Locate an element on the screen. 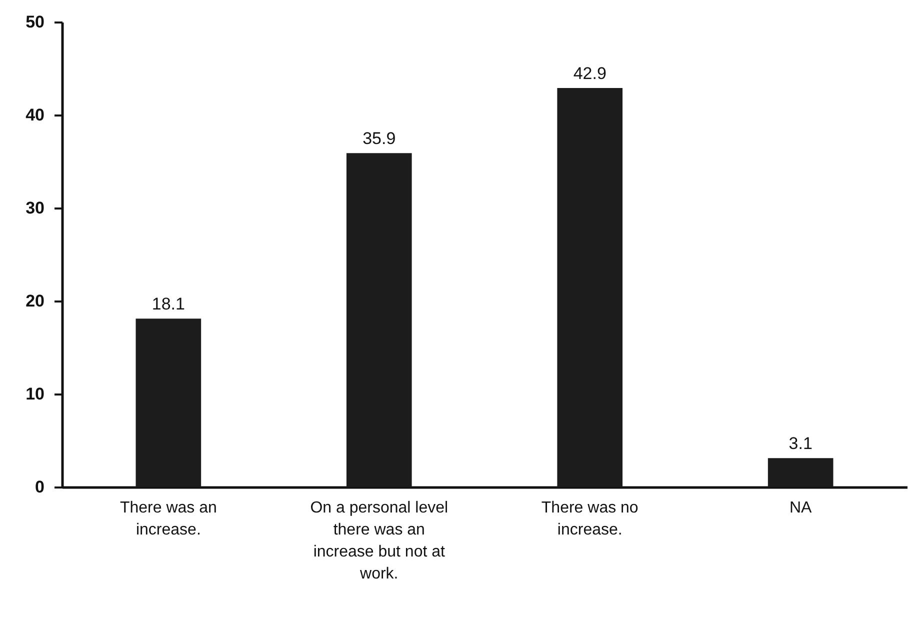 The image size is (910, 621). x-tick-label: NA is located at coordinates (800, 508).